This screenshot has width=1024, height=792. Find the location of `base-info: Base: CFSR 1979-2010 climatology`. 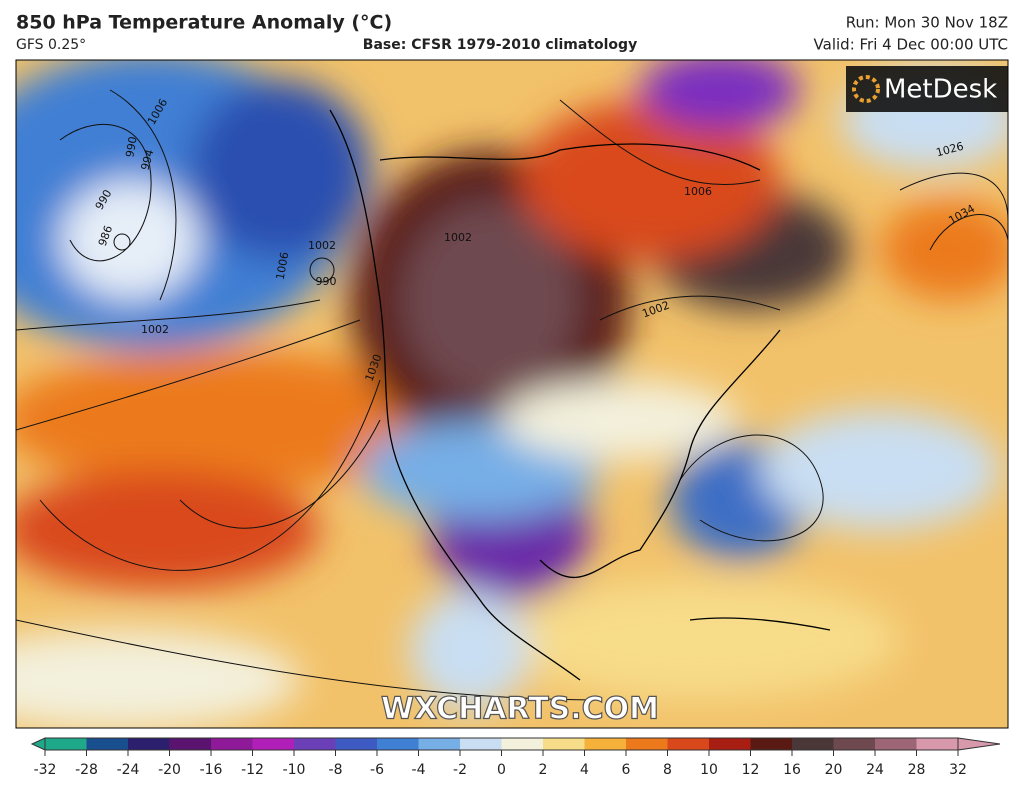

base-info: Base: CFSR 1979-2010 climatology is located at coordinates (500, 45).